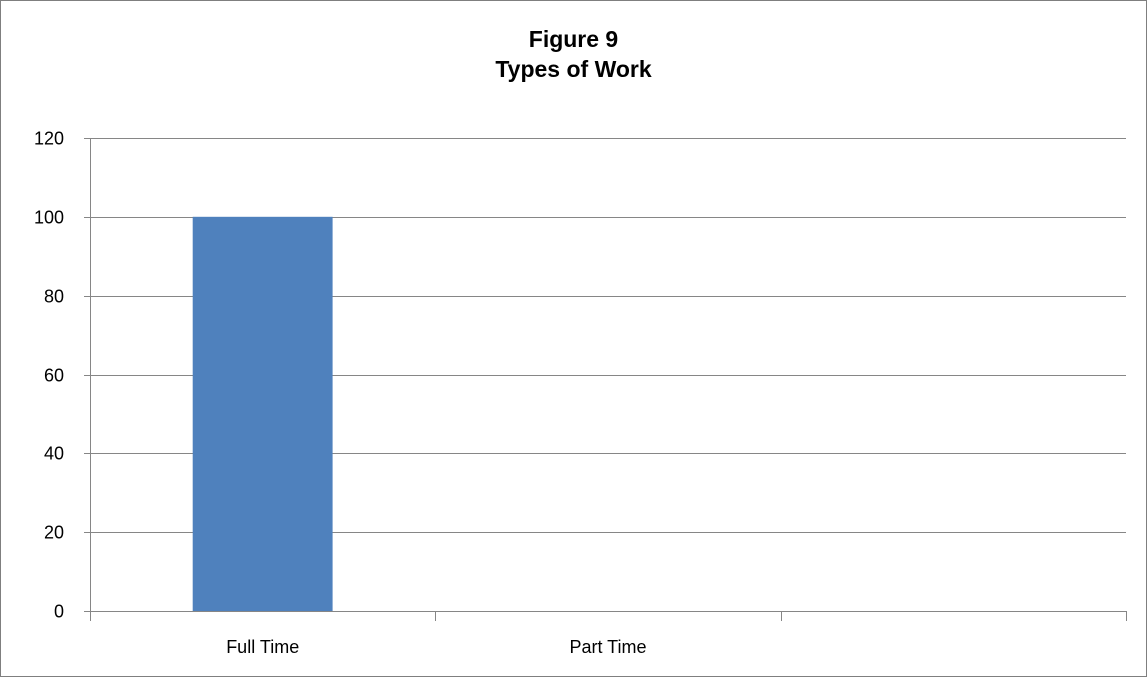 The width and height of the screenshot is (1147, 677). Describe the element at coordinates (607, 647) in the screenshot. I see `x-category-label: Part Time` at that location.